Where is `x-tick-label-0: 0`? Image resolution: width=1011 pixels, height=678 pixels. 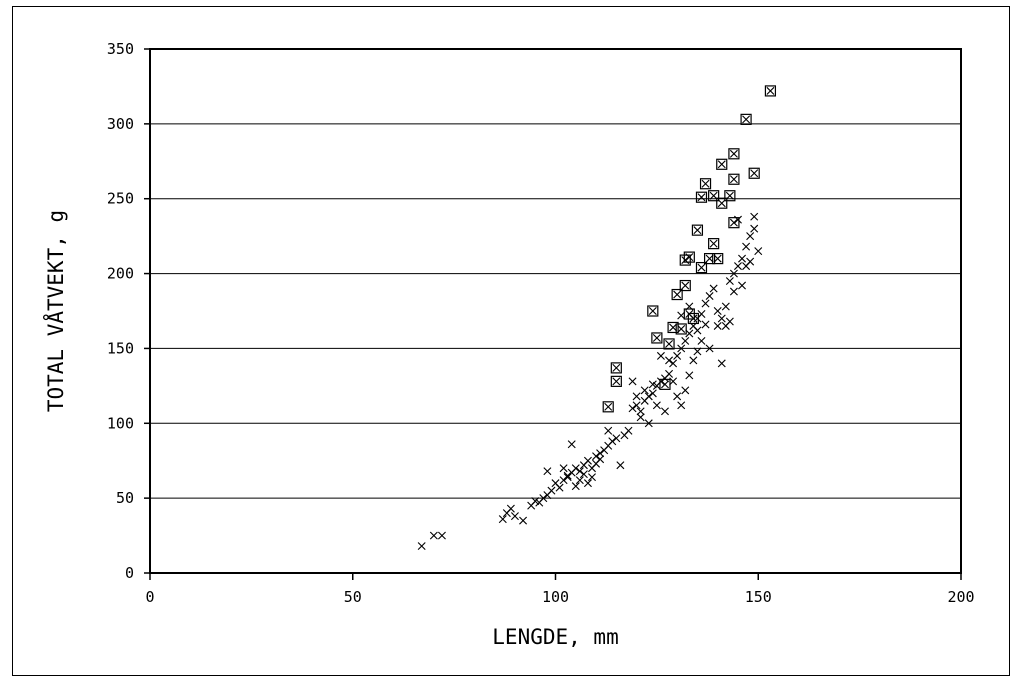
x-tick-label-0: 0 is located at coordinates (149, 597).